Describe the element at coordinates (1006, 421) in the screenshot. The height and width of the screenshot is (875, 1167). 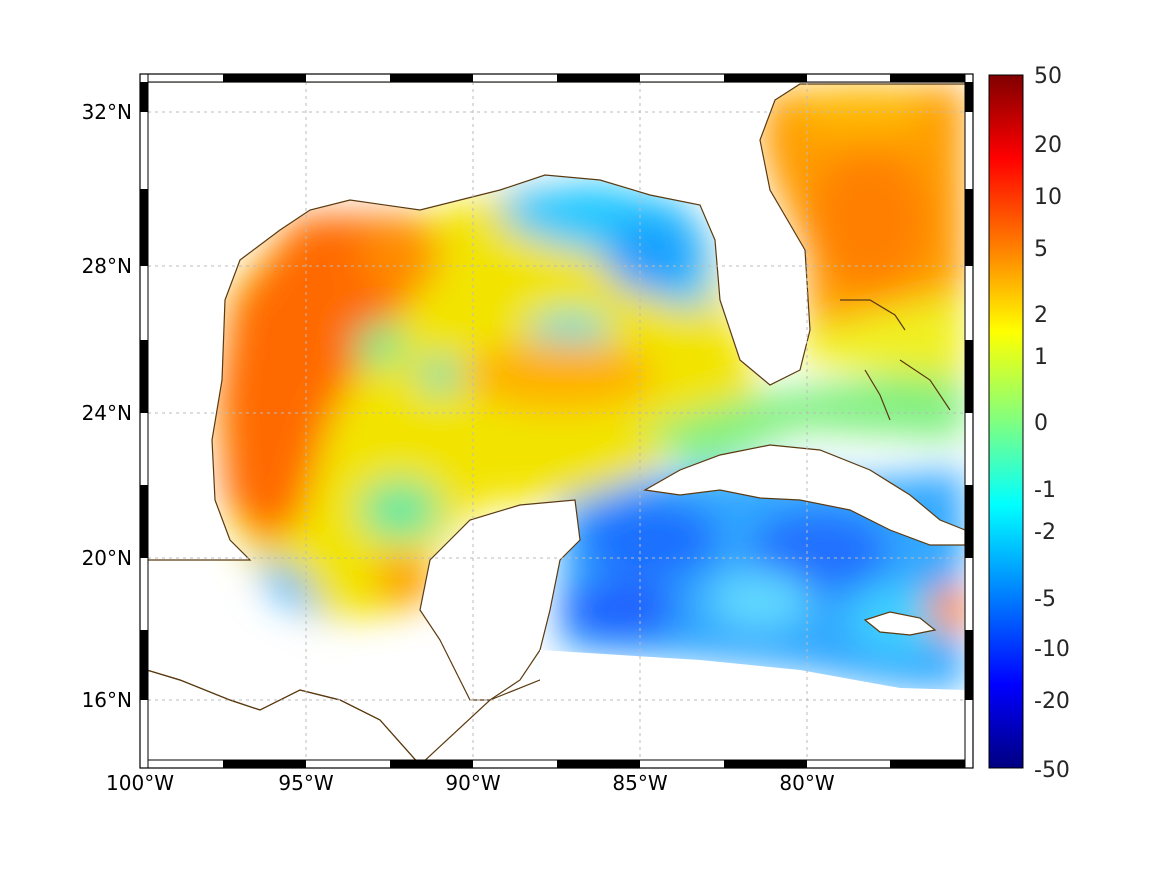
I see `colorbar-gradient` at that location.